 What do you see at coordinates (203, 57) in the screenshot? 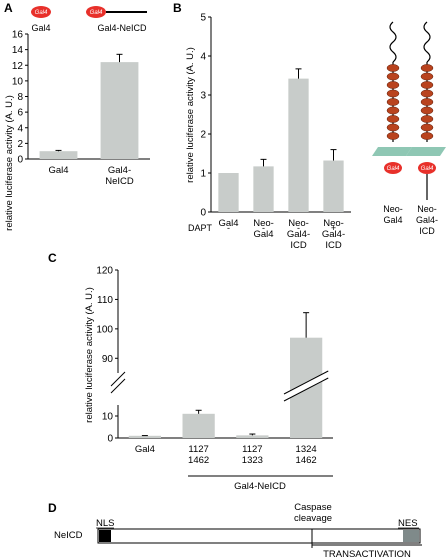
I see `panel-b-y-tick-label: 4` at bounding box center [203, 57].